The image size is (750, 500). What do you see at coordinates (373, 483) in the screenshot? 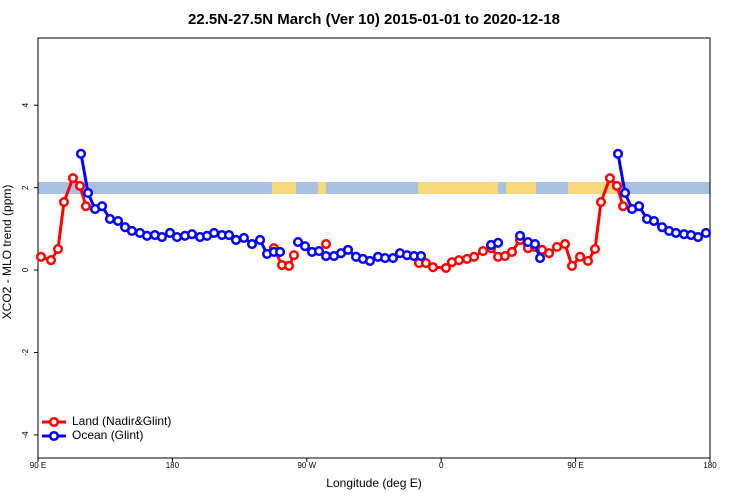
I see `x-axis-label: Longitude (deg E)` at bounding box center [373, 483].